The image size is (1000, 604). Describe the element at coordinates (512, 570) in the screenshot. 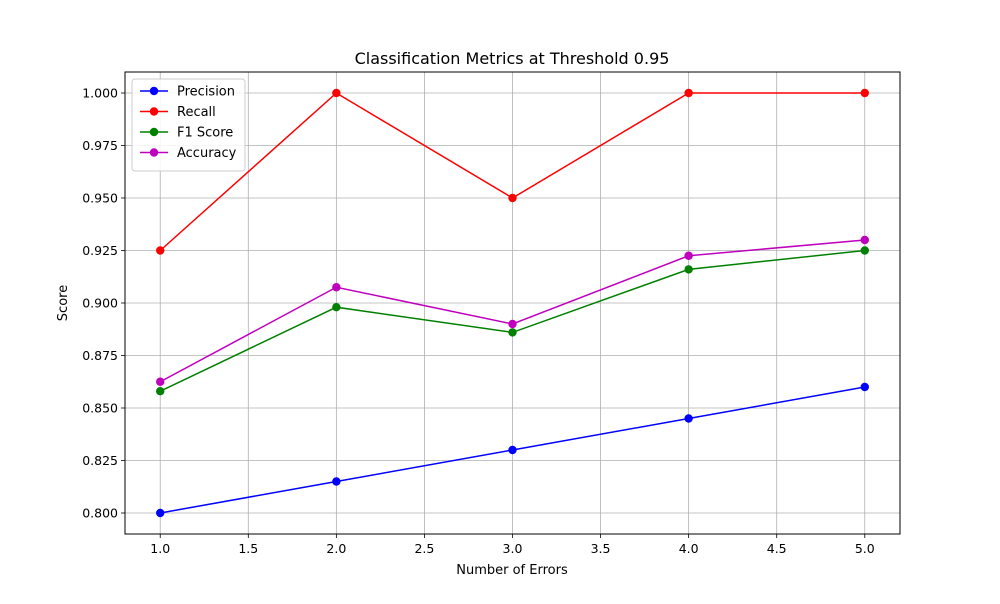

I see `x-axis-label: Number of Errors` at that location.